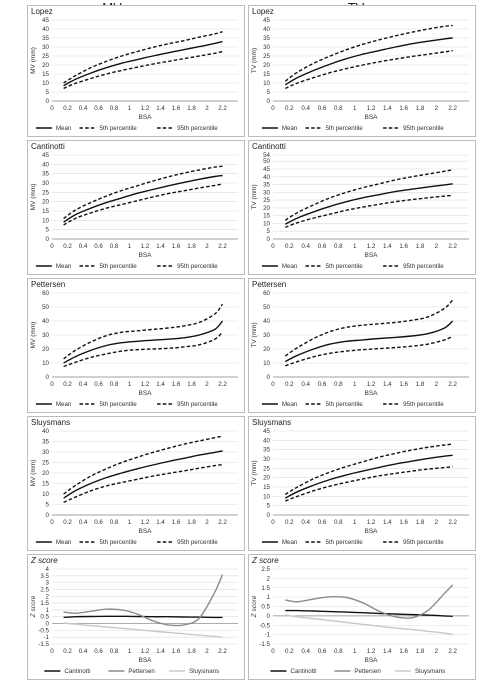 Image resolution: width=482 pixels, height=685 pixels. I want to click on series-line-pettersen, so click(369, 601).